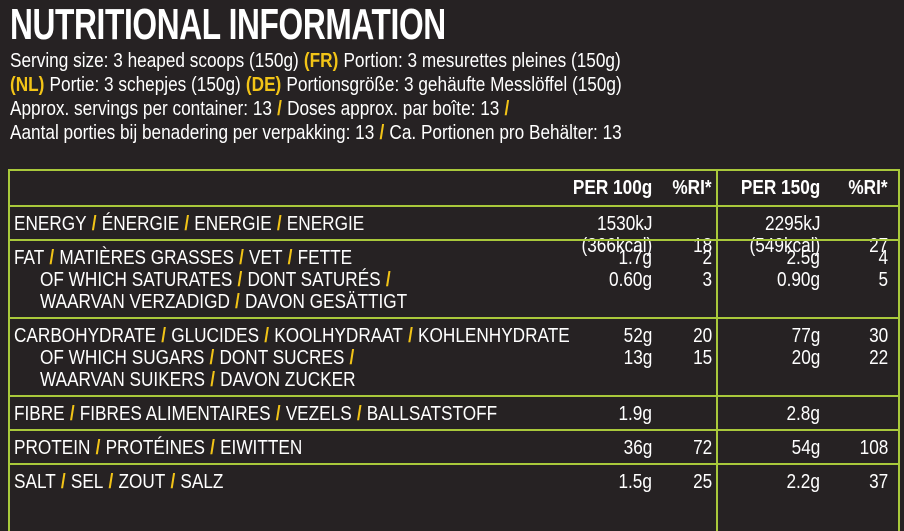 The width and height of the screenshot is (904, 531). I want to click on serving-text: Serving size: 3 heaped scoops (150g), so click(154, 61).